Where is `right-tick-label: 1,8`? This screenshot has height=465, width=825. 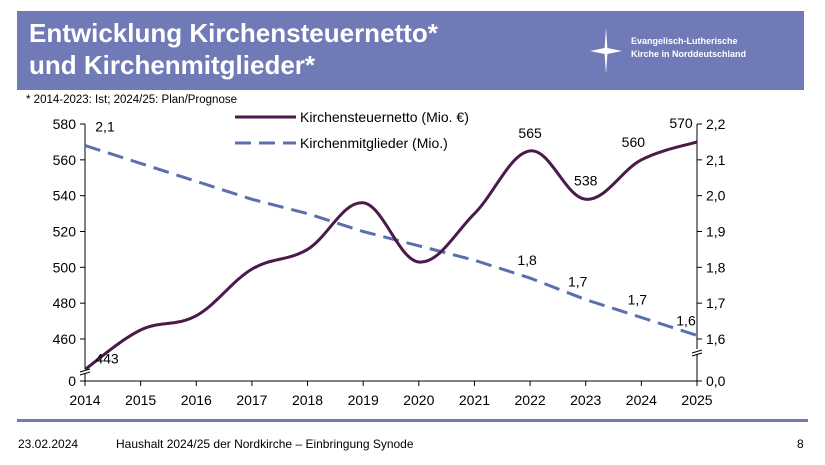
right-tick-label: 1,8 is located at coordinates (716, 267).